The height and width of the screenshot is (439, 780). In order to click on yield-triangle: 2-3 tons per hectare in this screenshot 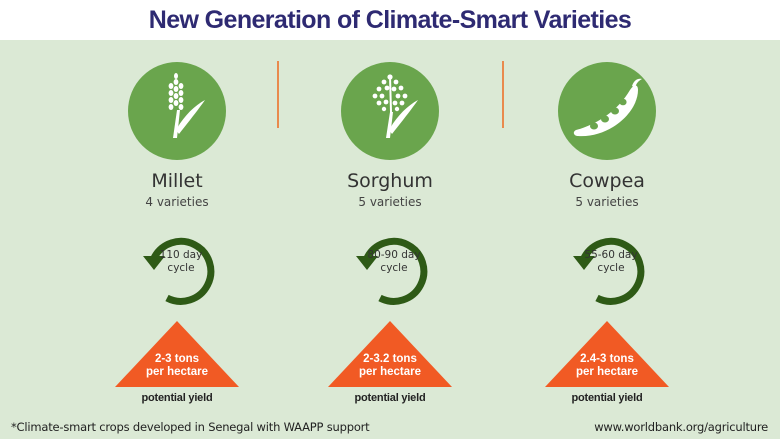, I will do `click(177, 354)`.